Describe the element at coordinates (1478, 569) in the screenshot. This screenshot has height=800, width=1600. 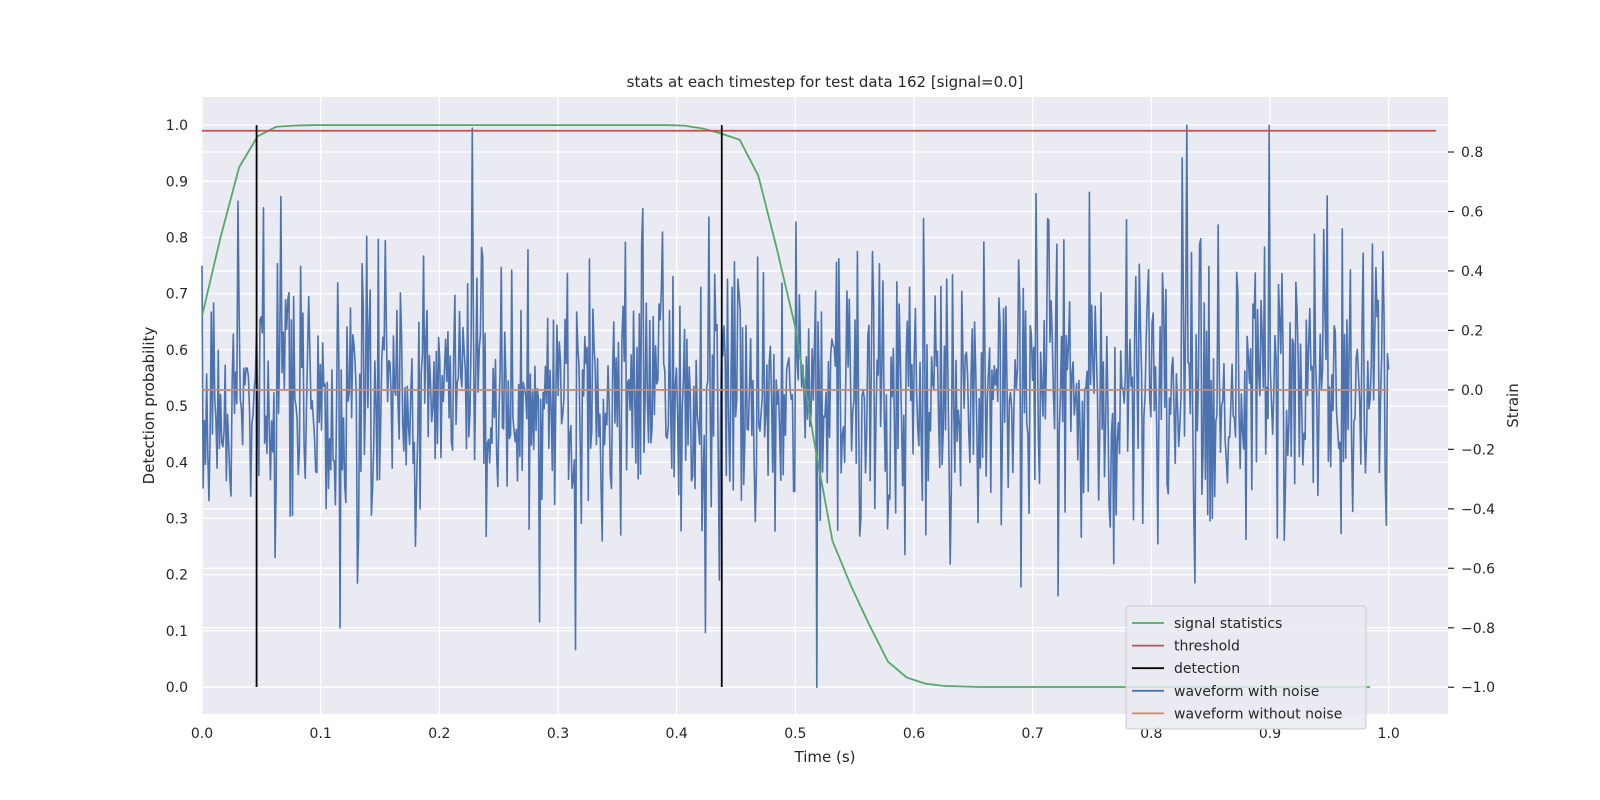
I see `y-right-tick-label: −0.6` at that location.